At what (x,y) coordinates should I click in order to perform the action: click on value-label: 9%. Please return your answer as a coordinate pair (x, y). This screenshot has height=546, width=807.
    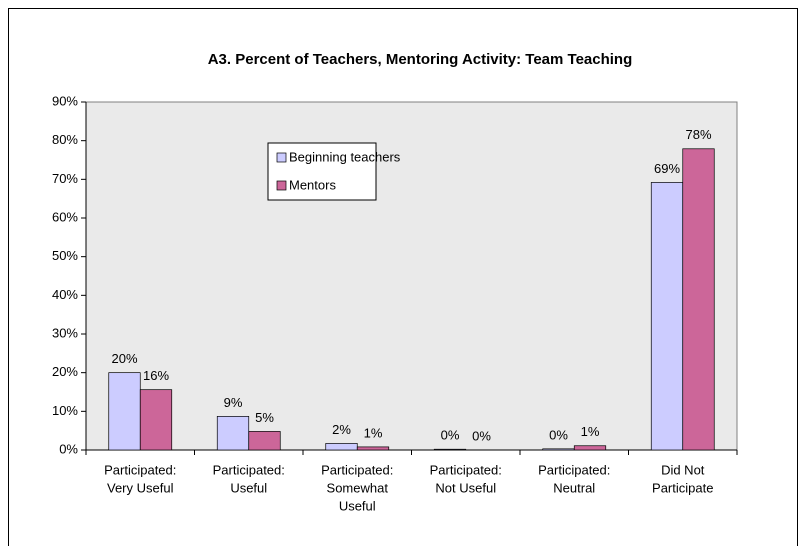
    Looking at the image, I should click on (233, 402).